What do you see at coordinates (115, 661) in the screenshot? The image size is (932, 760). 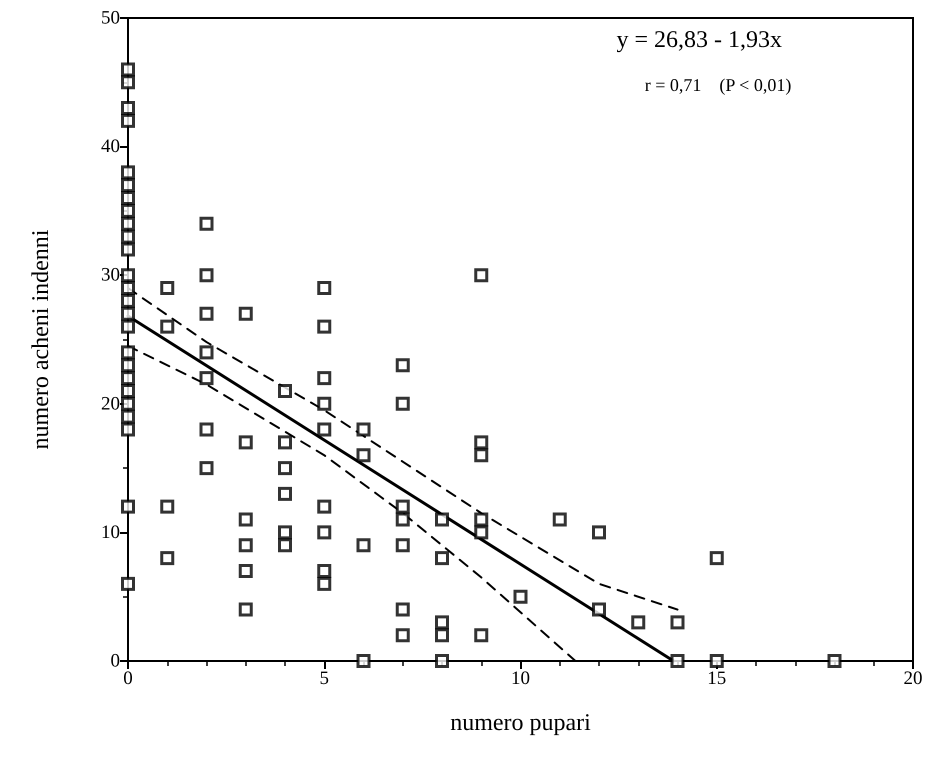 I see `y-tick-label: 0` at bounding box center [115, 661].